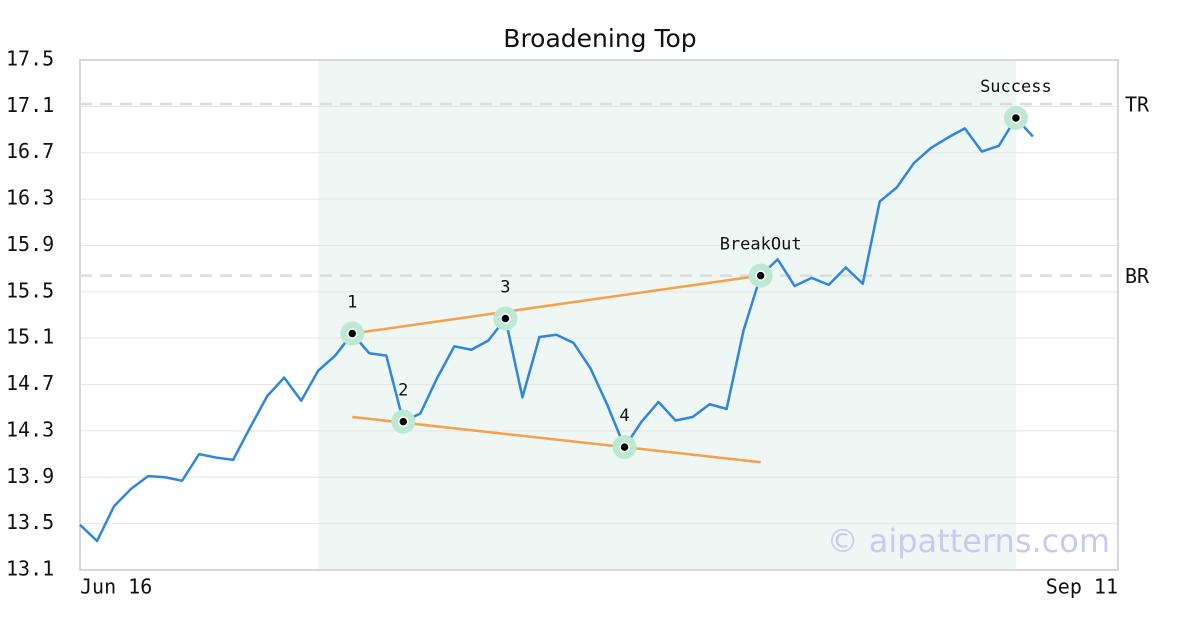  I want to click on annotation-label: 4, so click(624, 416).